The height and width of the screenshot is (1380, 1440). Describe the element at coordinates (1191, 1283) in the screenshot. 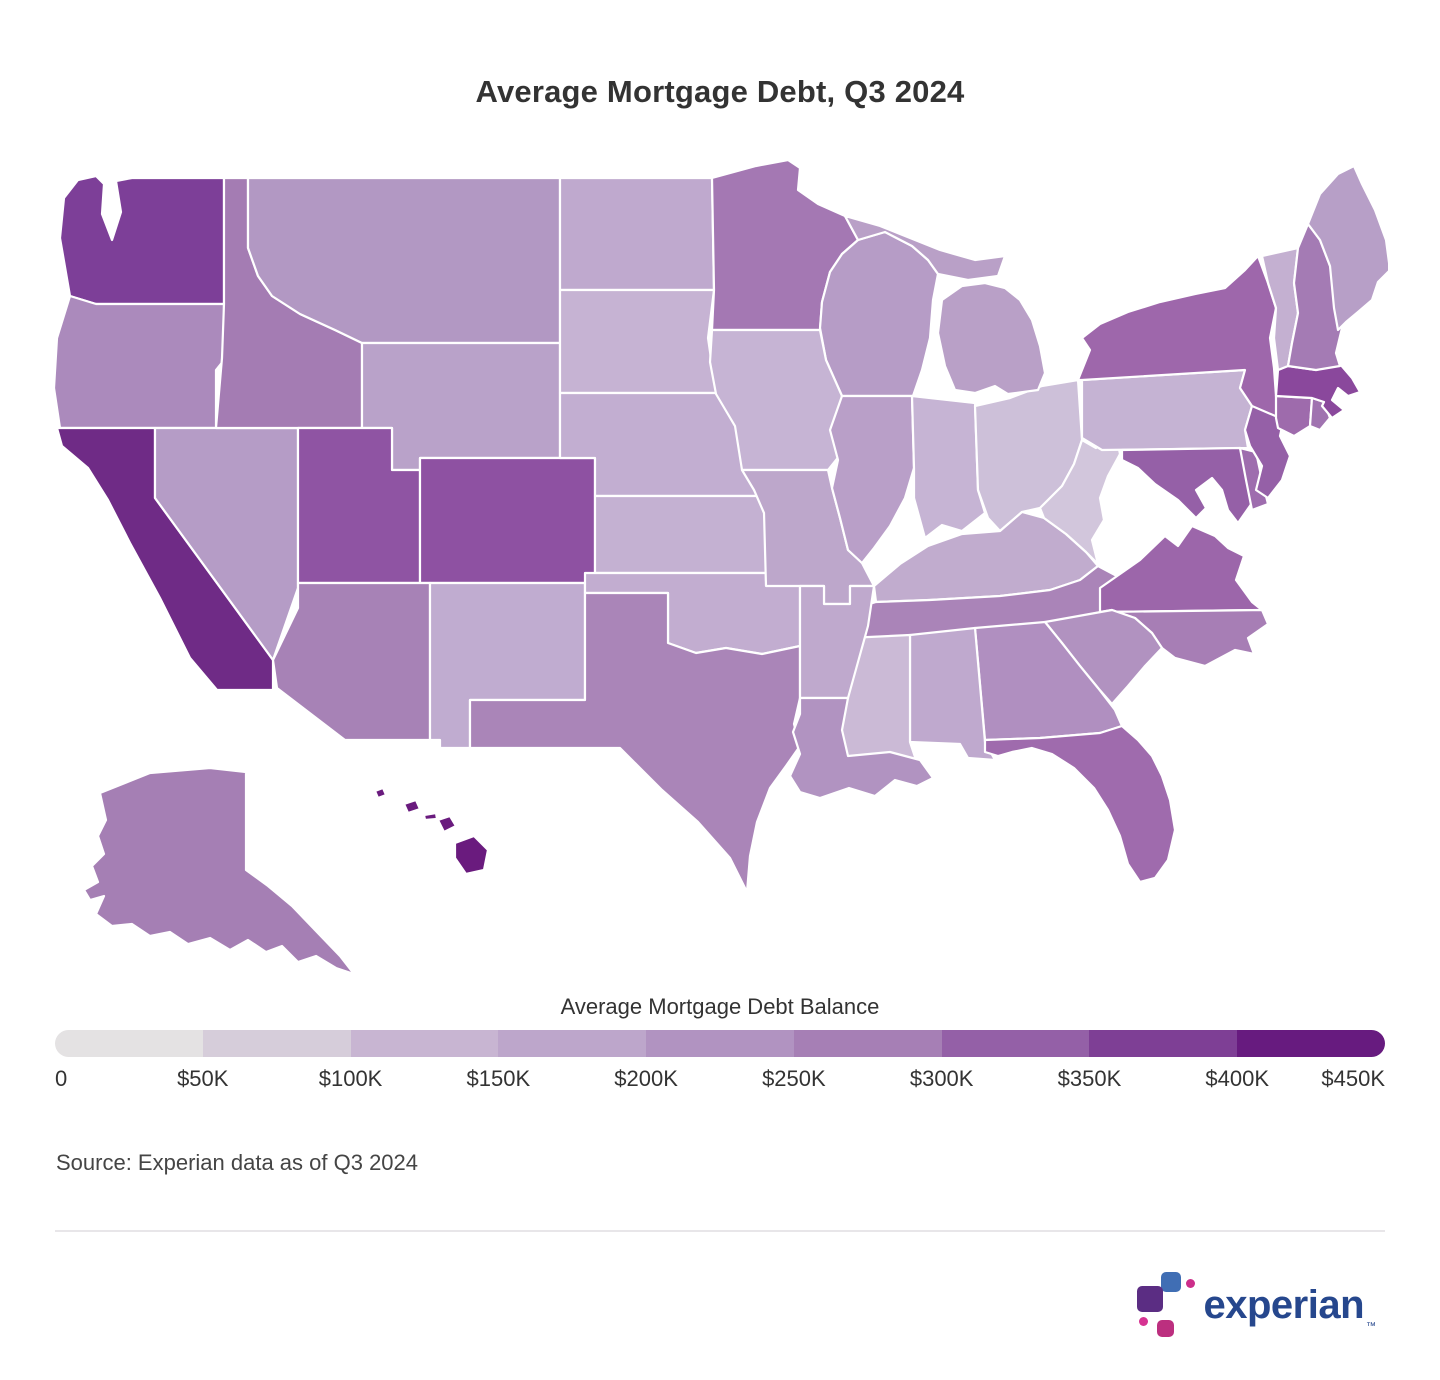

I see `logo-crimson-square-icon` at that location.